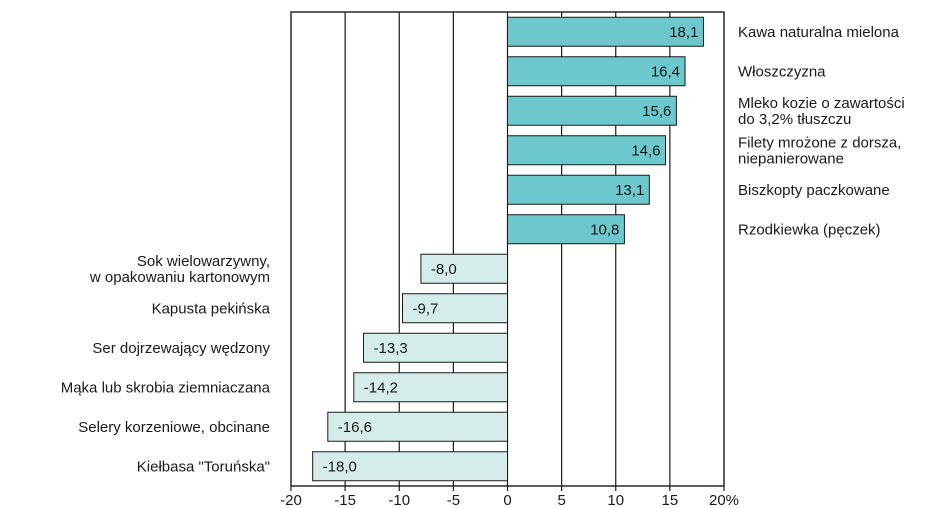  I want to click on category-label: Selery korzeniowe, obcinane, so click(174, 427).